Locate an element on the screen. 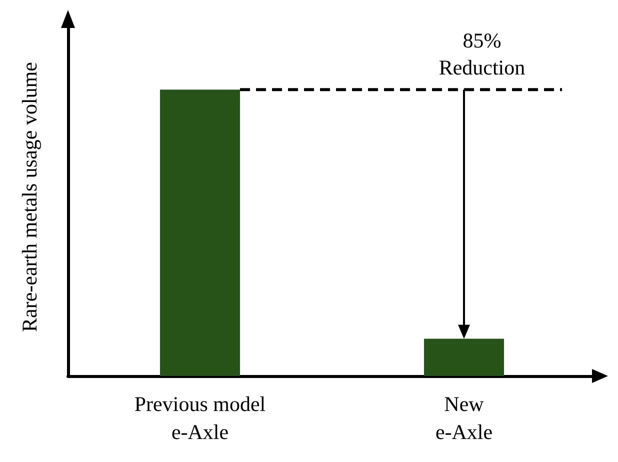  x-tick-label: New e-Axle is located at coordinates (464, 418).